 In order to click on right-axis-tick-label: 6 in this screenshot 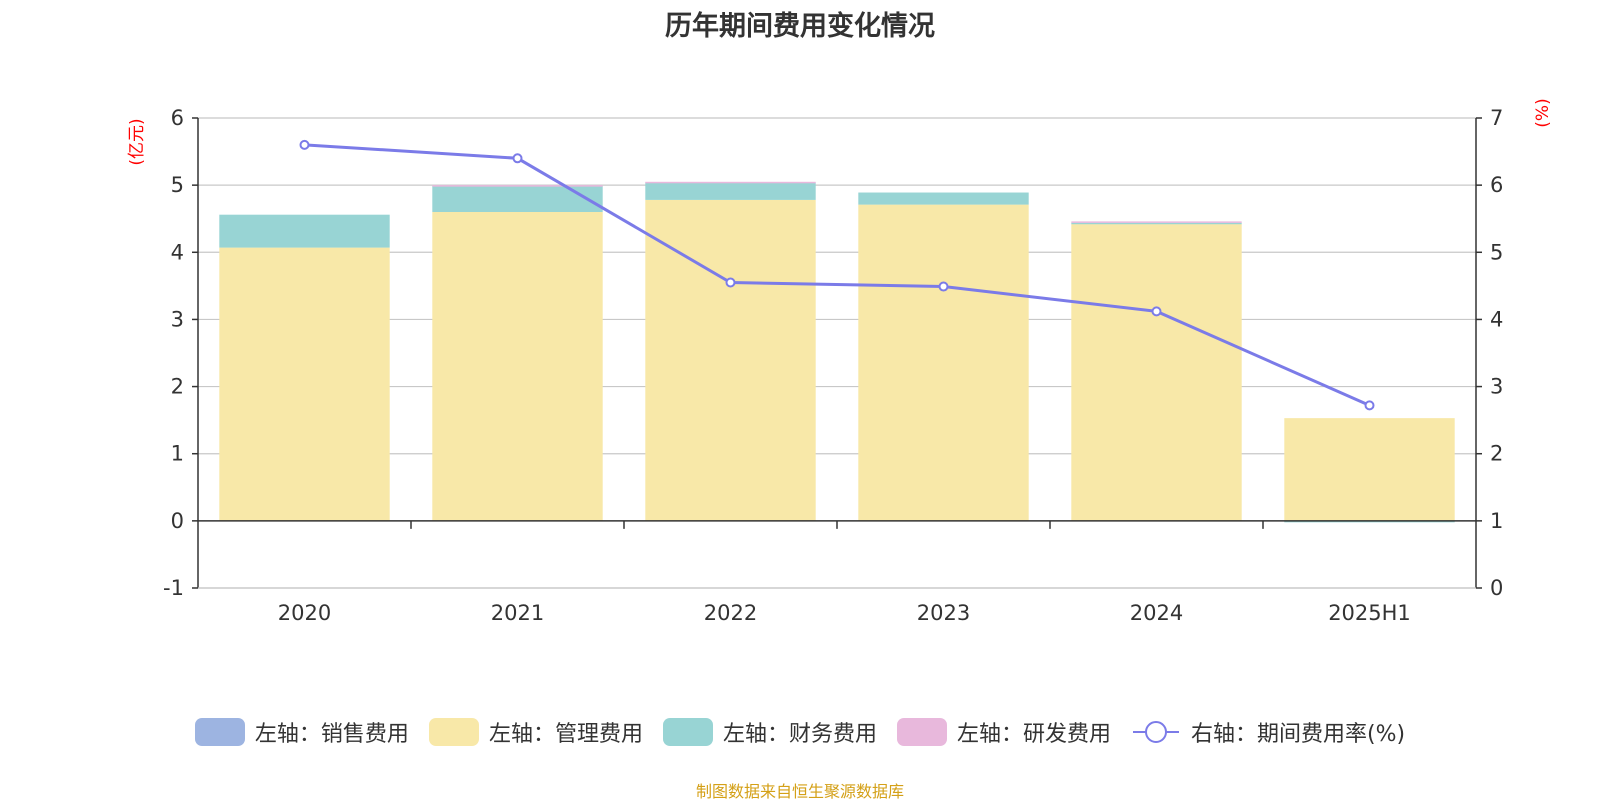, I will do `click(1496, 185)`.